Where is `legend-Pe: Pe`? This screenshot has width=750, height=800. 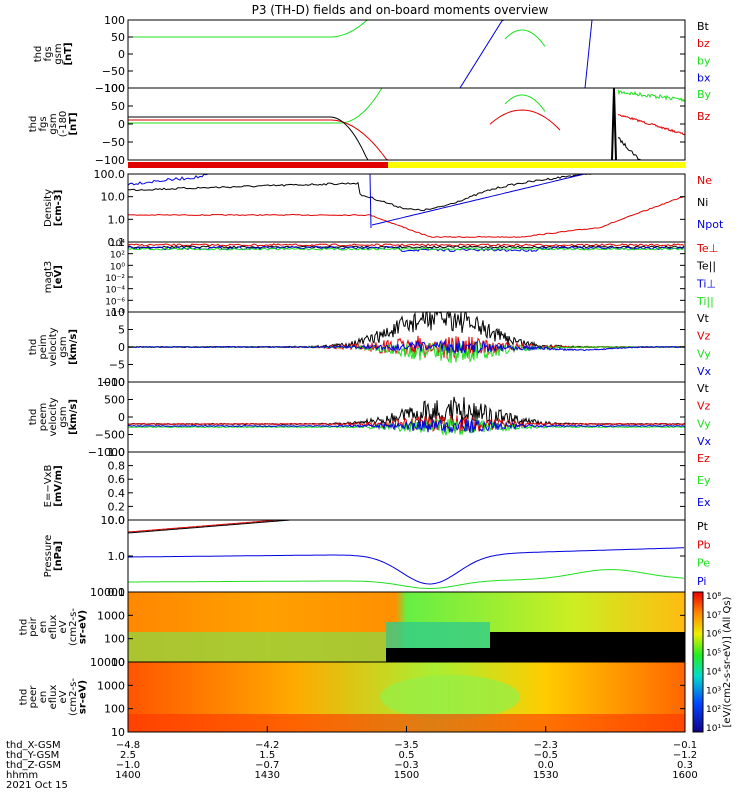 legend-Pe: Pe is located at coordinates (703, 563).